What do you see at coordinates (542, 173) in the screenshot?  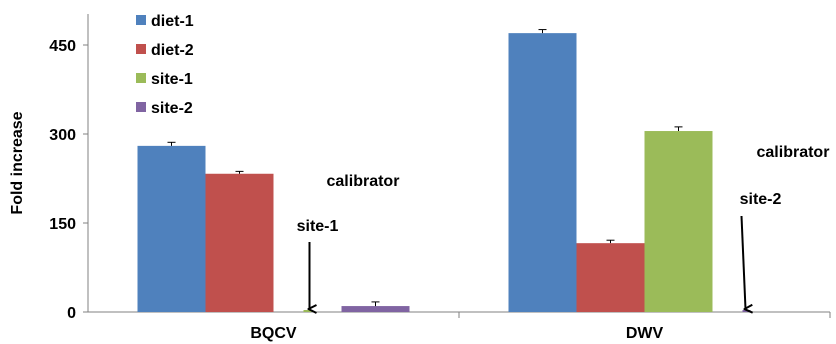 I see `bar-diet-1-DWV` at bounding box center [542, 173].